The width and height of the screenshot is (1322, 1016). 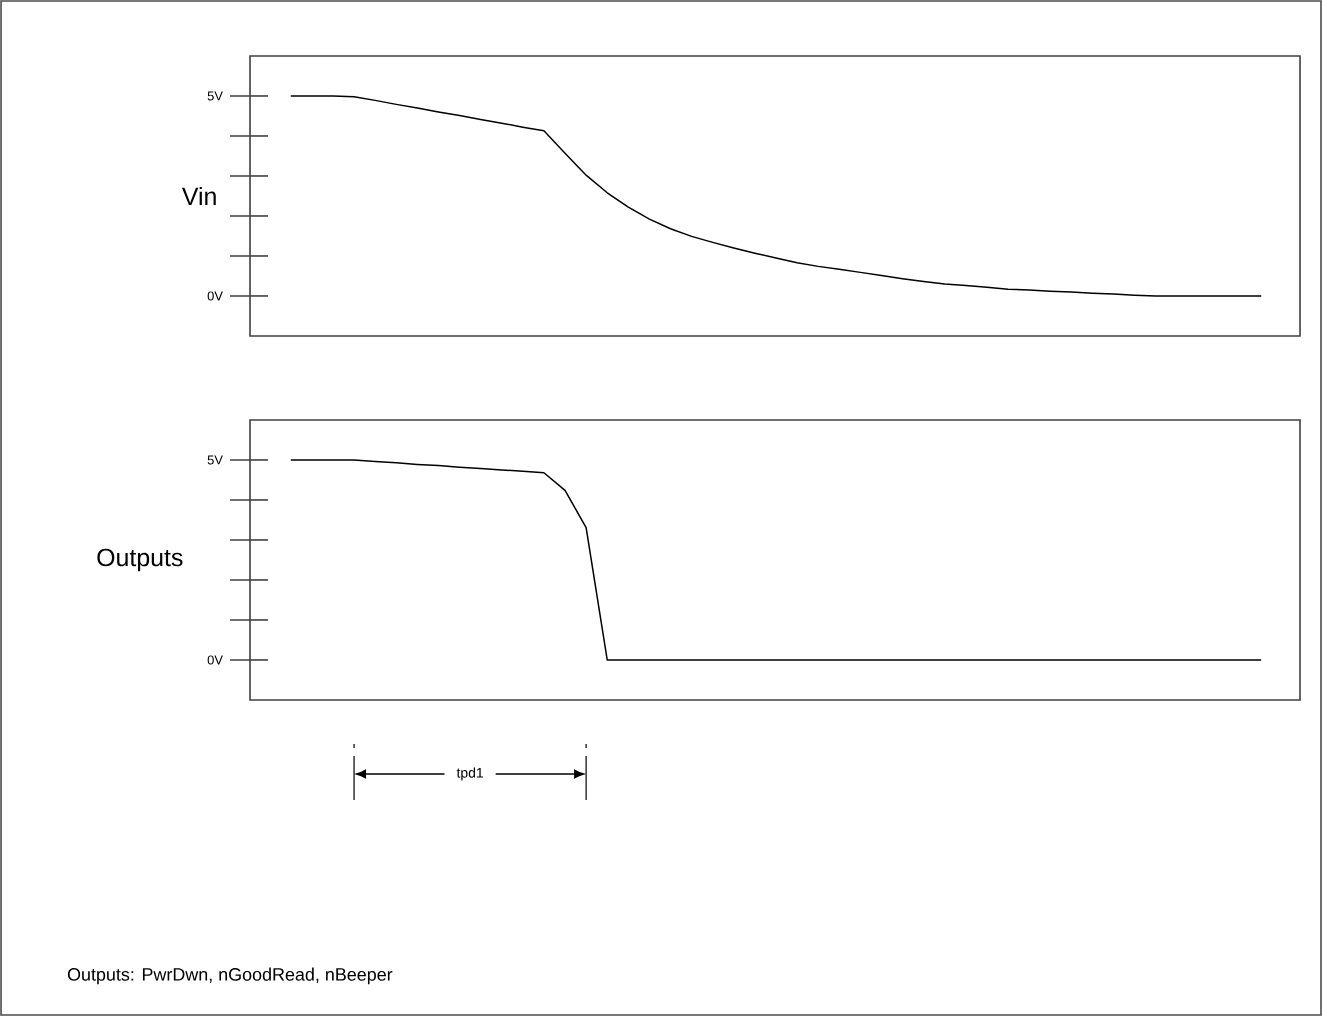 I want to click on y-axis-title: Vin, so click(x=198, y=195).